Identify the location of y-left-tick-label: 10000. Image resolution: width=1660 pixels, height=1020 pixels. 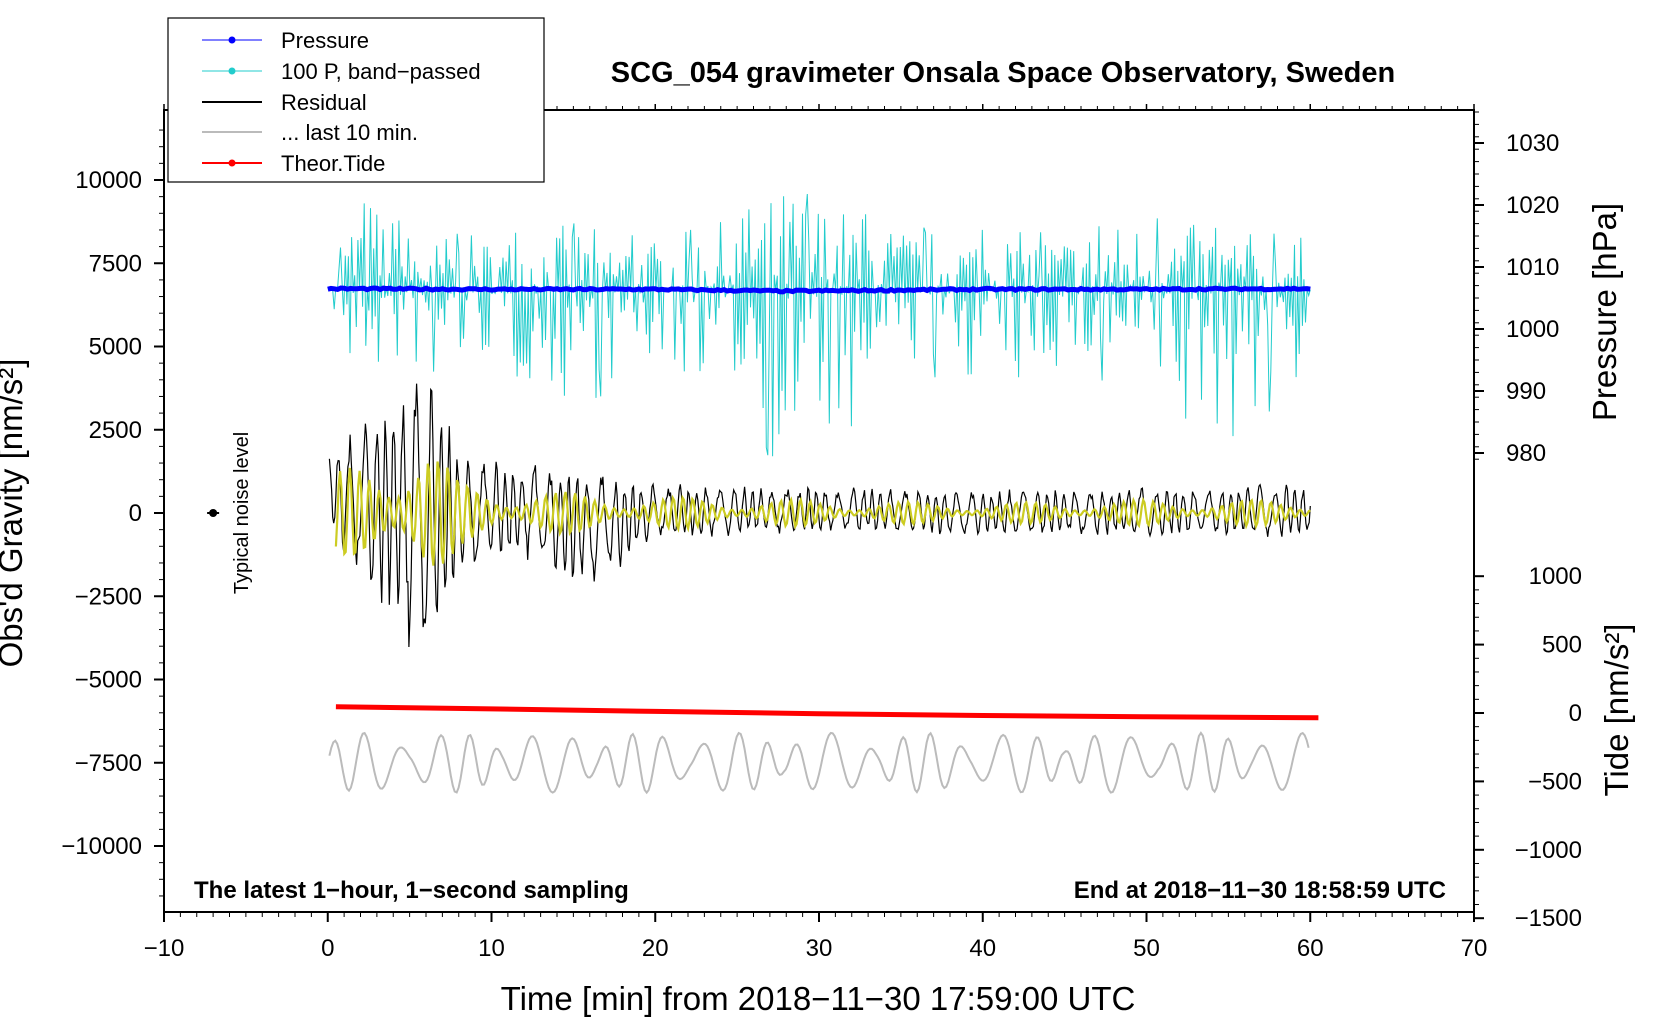
(108, 180).